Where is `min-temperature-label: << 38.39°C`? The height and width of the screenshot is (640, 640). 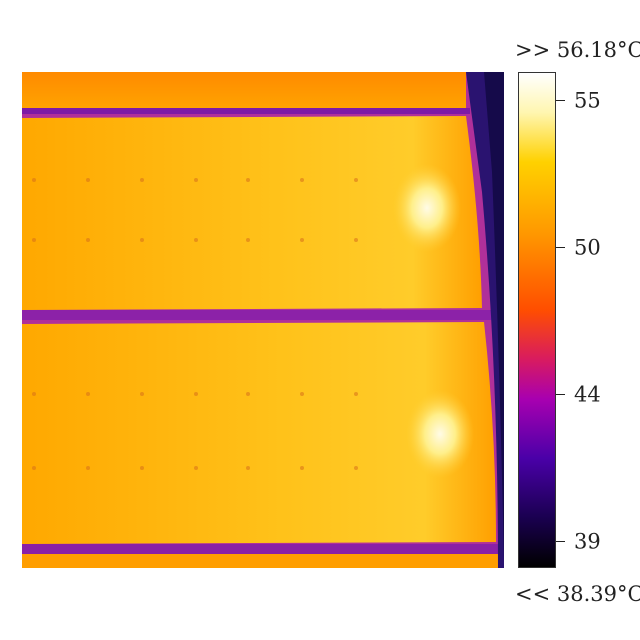
min-temperature-label: << 38.39°C is located at coordinates (577, 594).